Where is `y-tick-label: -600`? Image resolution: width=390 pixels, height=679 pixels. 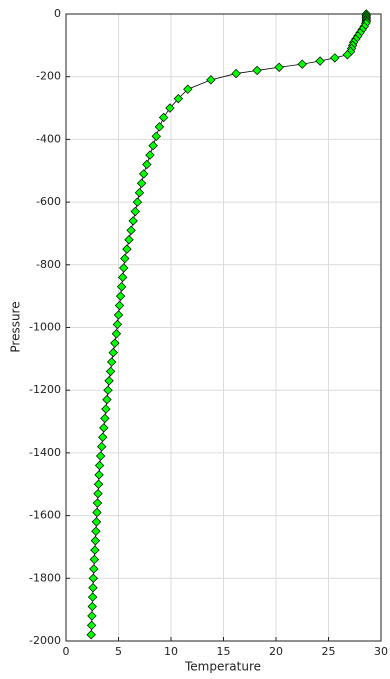
y-tick-label: -600 is located at coordinates (48, 201).